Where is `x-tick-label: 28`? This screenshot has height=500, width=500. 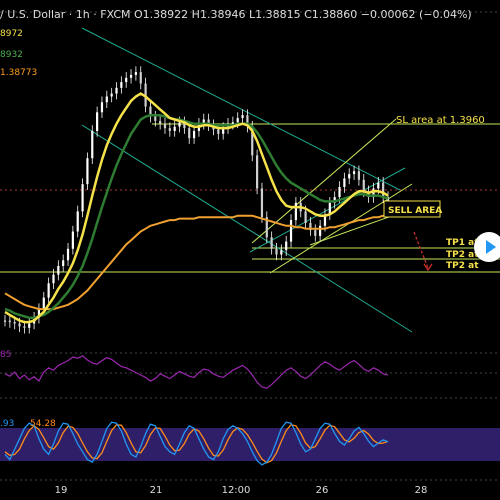
x-tick-label: 28 is located at coordinates (421, 490).